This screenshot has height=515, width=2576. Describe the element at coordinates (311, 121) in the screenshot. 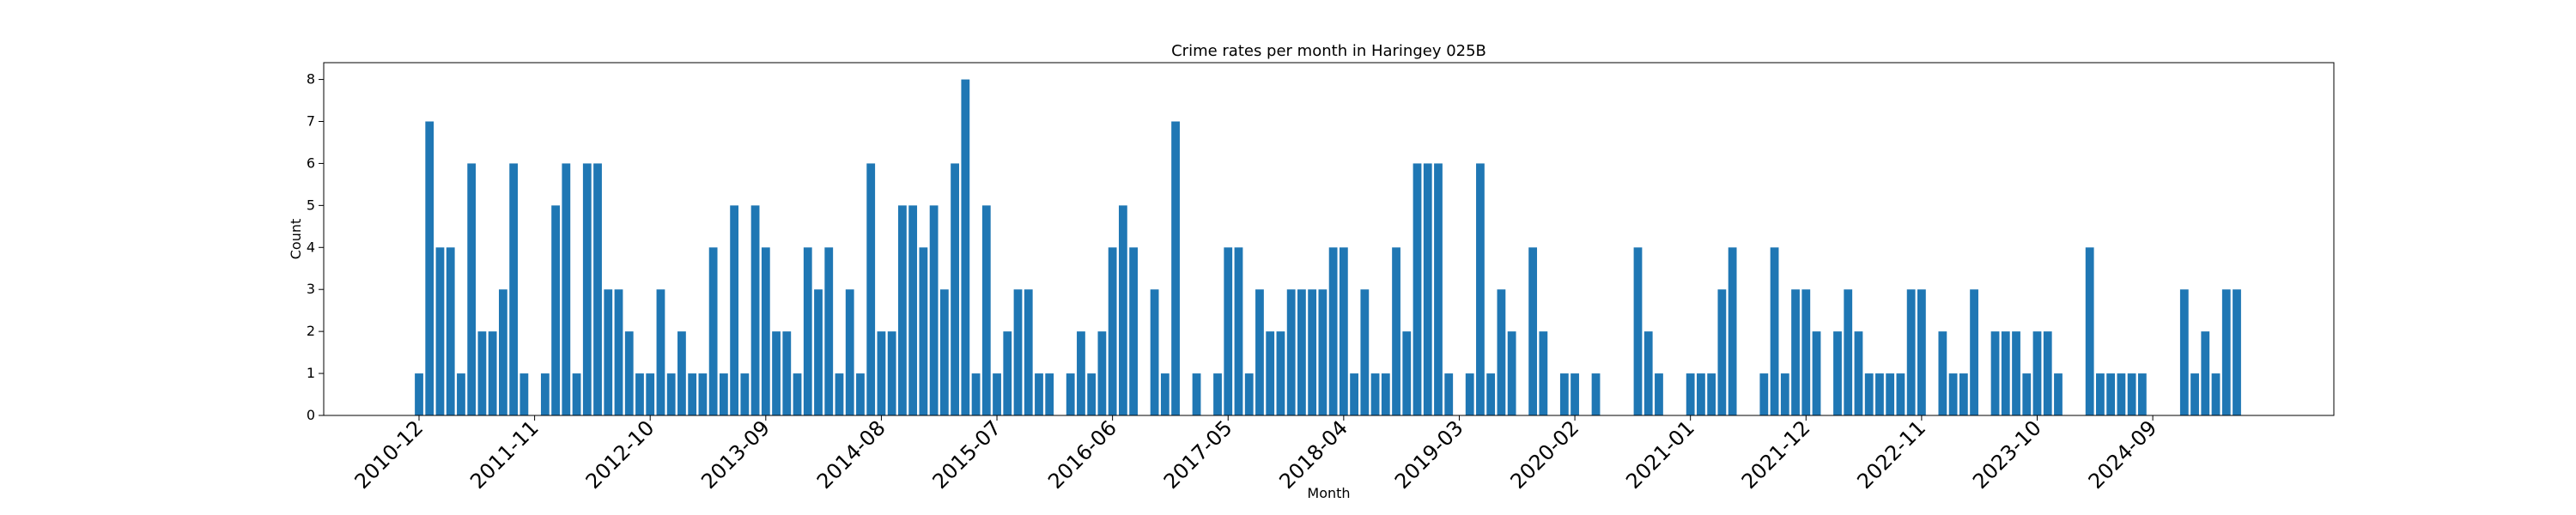

I see `y-tick-label: 7` at that location.